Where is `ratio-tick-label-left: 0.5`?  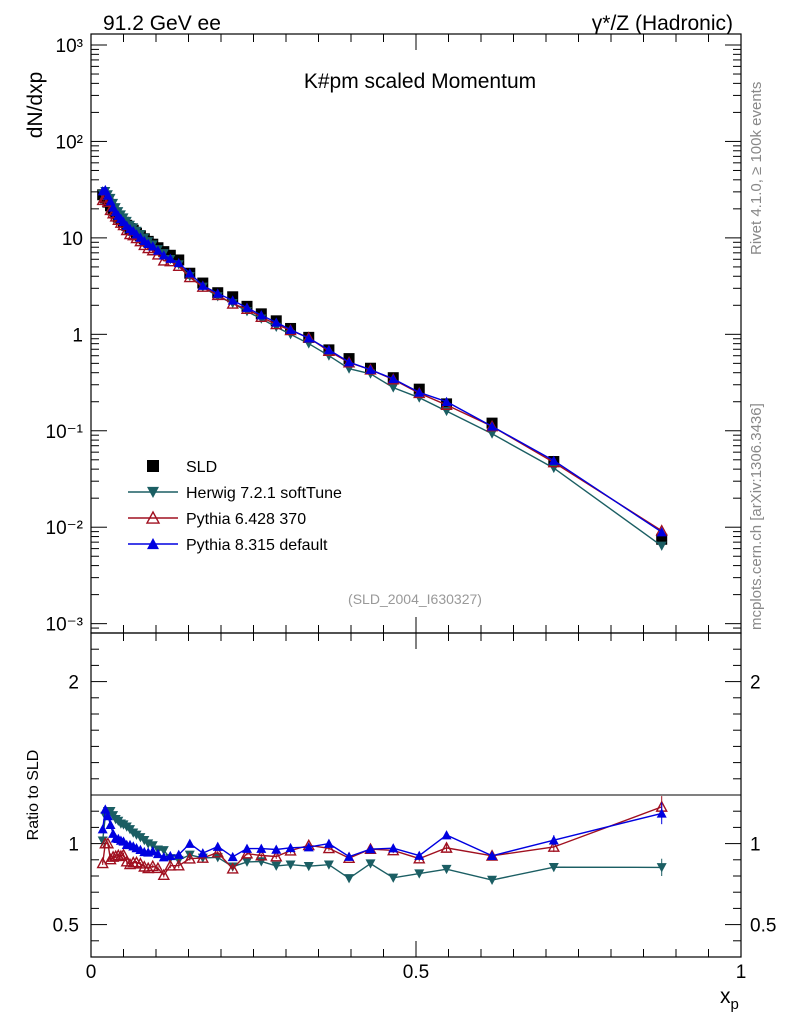
ratio-tick-label-left: 0.5 is located at coordinates (66, 926).